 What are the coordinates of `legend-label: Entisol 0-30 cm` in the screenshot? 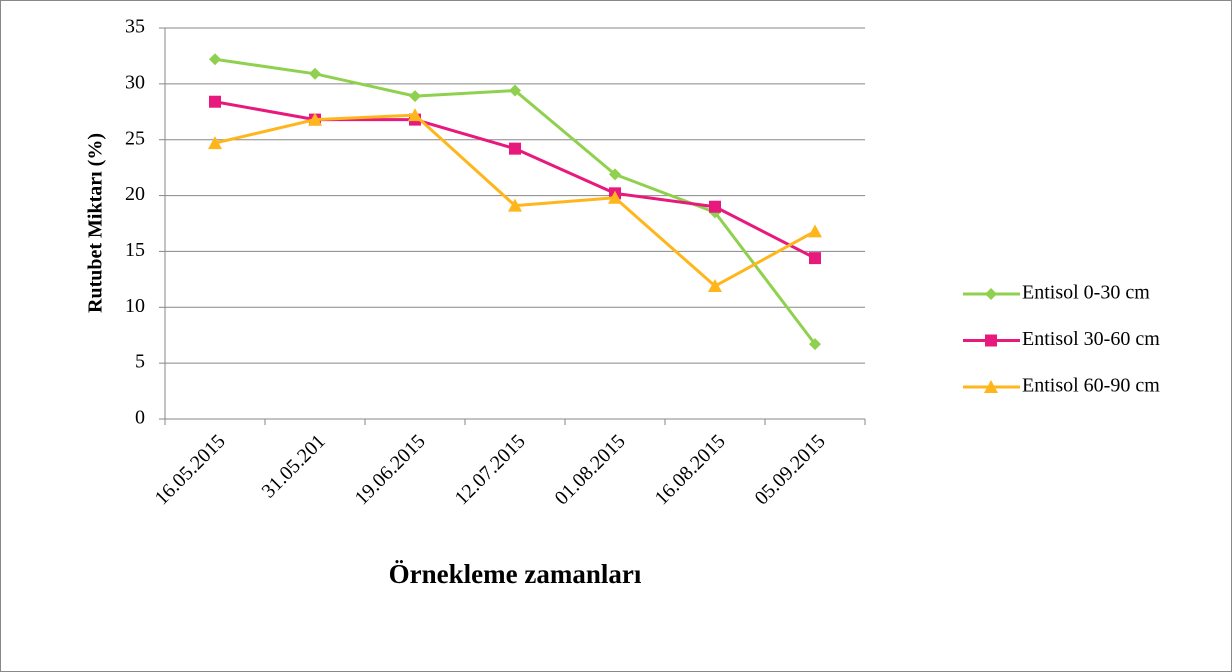 It's located at (1086, 293).